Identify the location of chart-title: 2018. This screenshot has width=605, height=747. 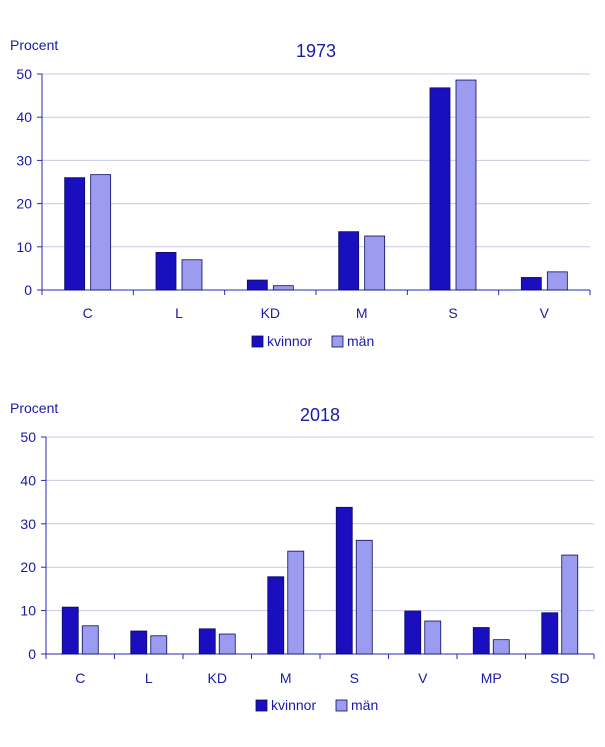
(320, 415).